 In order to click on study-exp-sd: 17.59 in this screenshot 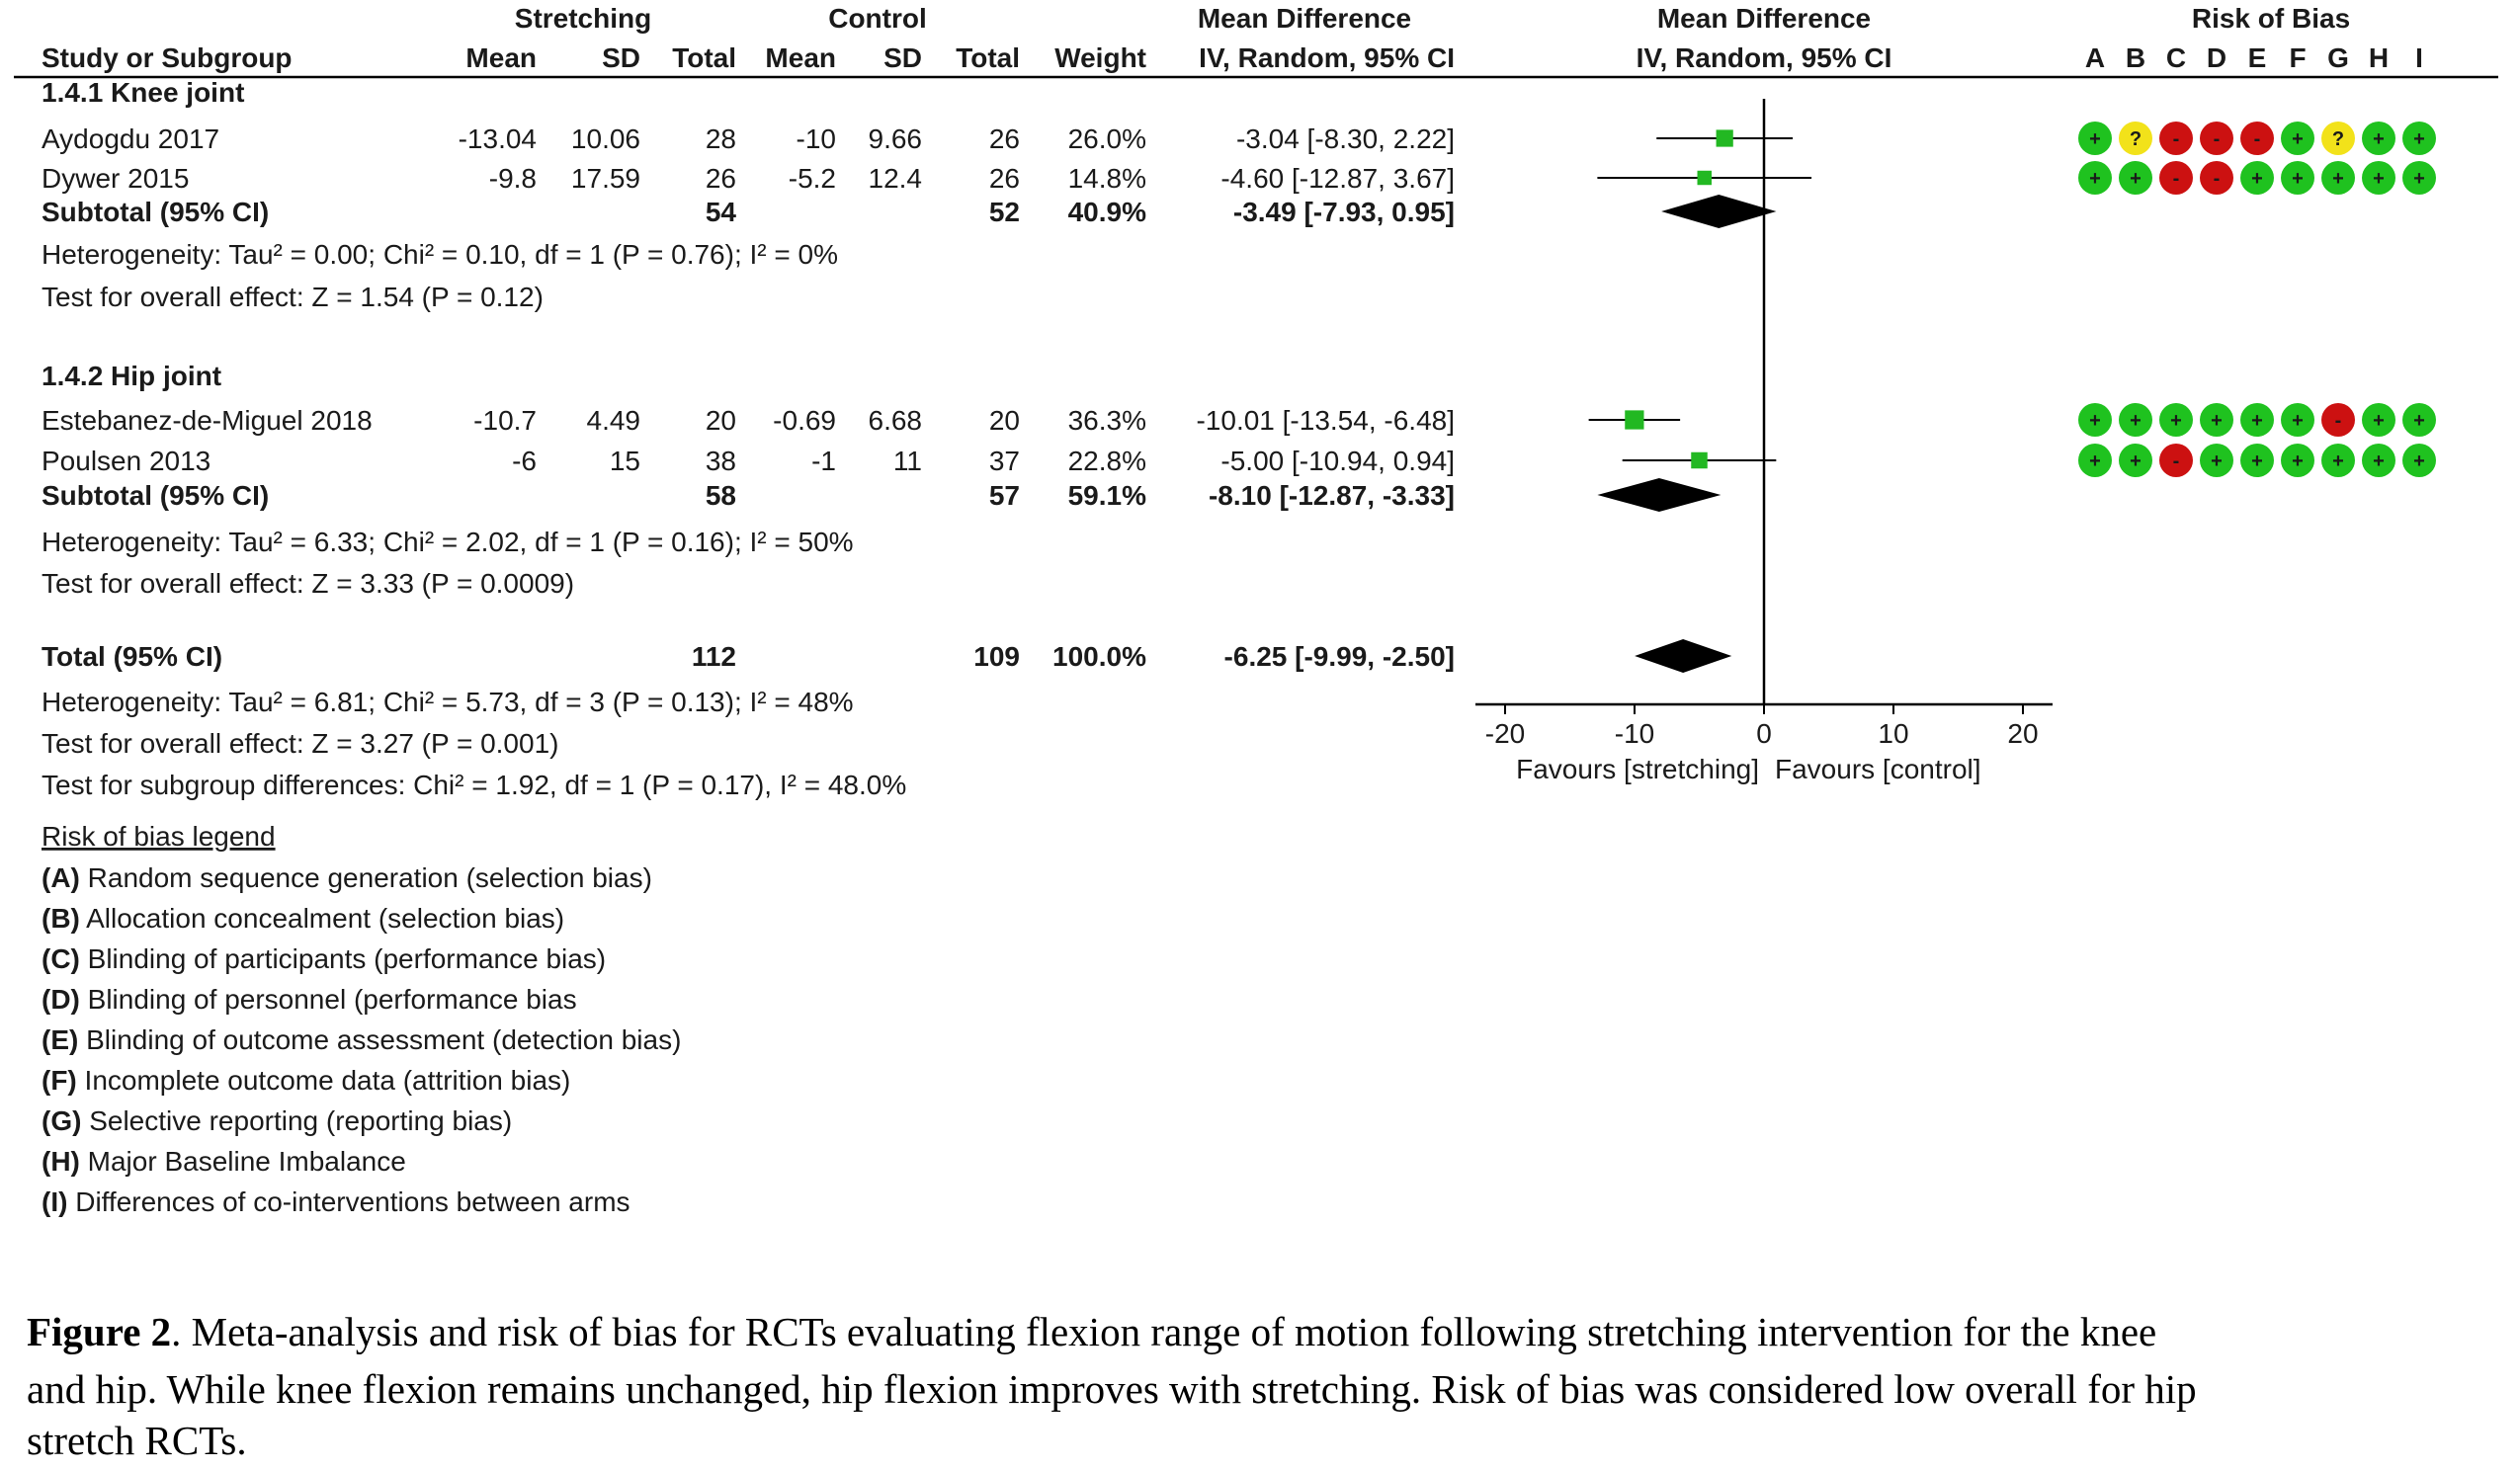, I will do `click(605, 178)`.